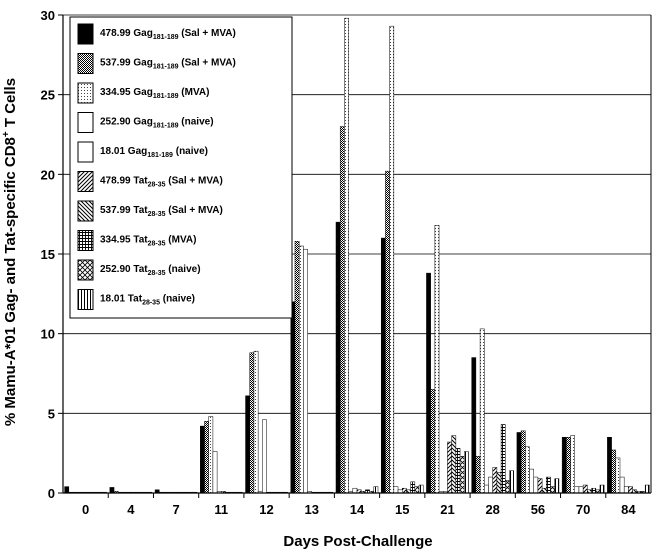  Describe the element at coordinates (583, 509) in the screenshot. I see `x-tick-label-70: 70` at that location.